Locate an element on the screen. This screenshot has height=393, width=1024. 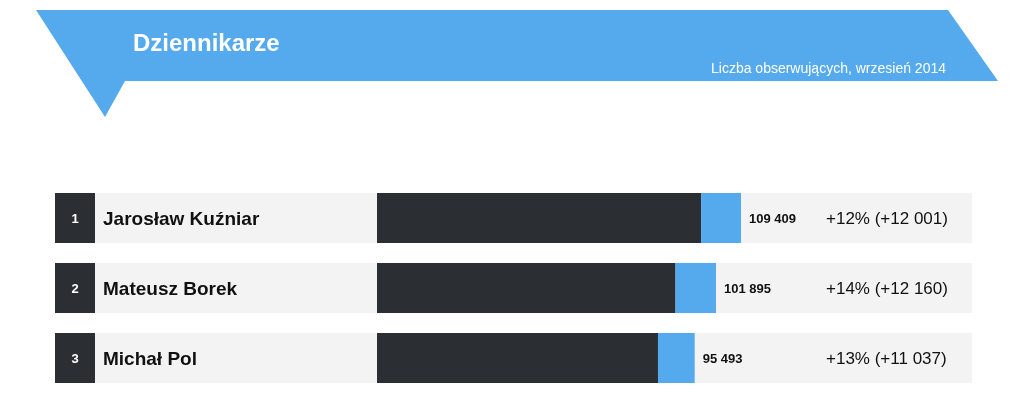
y-tick-label: Michał Pol is located at coordinates (150, 358).